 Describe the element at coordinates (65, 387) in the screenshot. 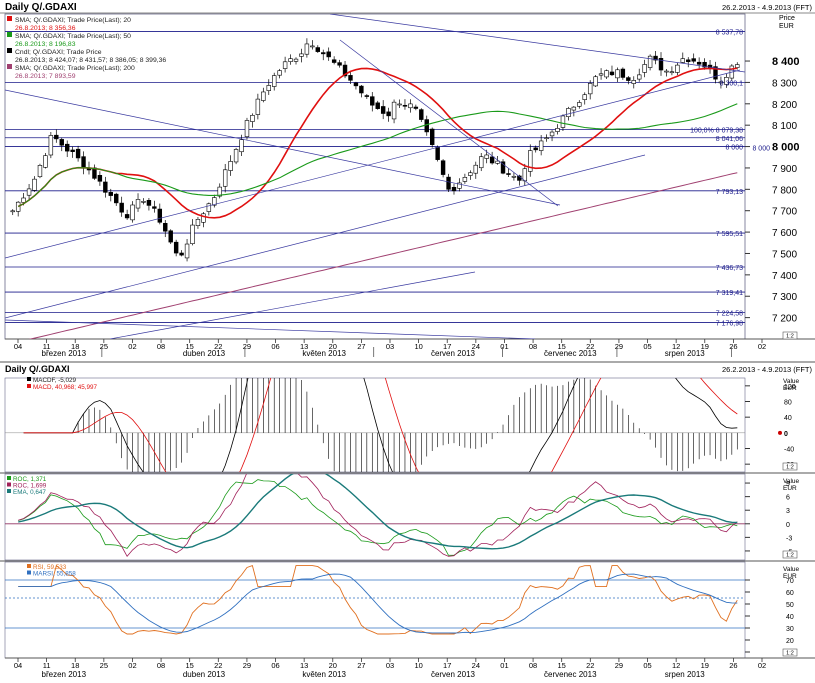

I see `legend-name: MACD, 40,968; 45,997` at that location.